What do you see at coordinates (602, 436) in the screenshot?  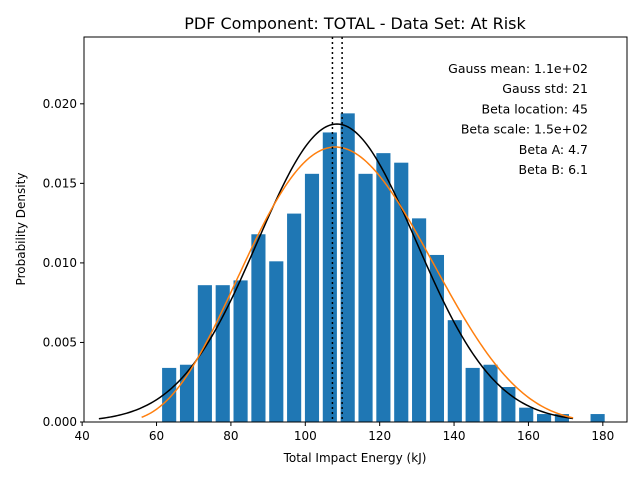 I see `x-tick-label: 180` at bounding box center [602, 436].